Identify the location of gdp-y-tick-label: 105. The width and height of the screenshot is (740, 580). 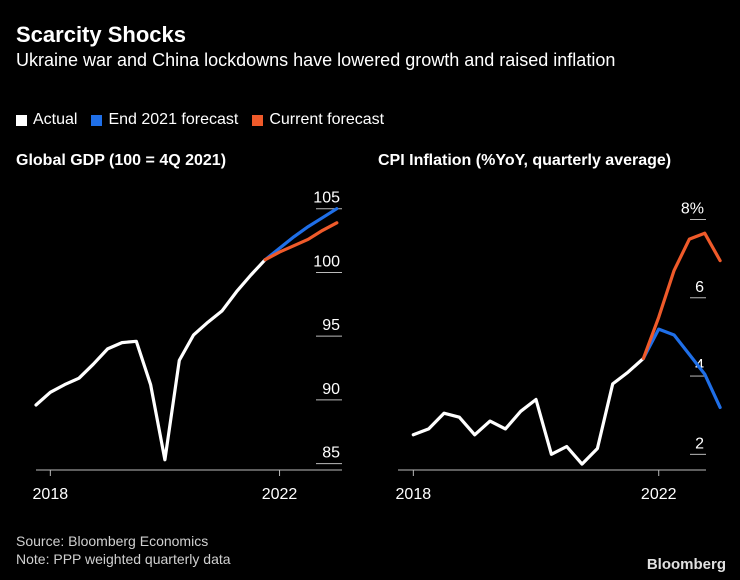
(326, 198).